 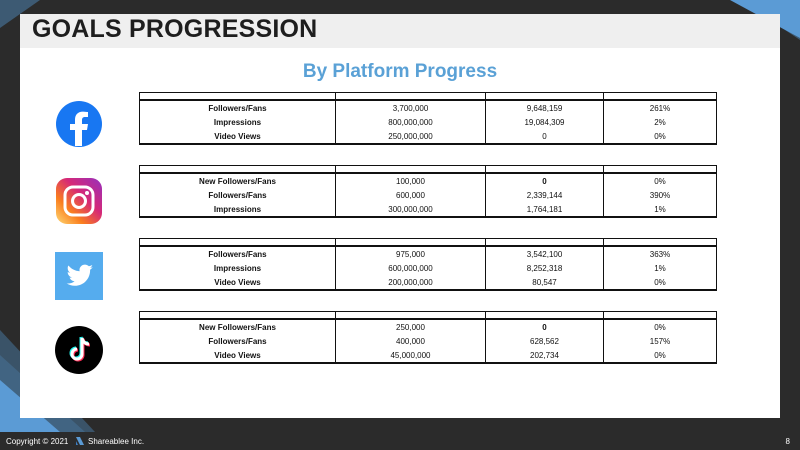 I want to click on actual-cell: 2,339,144, so click(x=544, y=195).